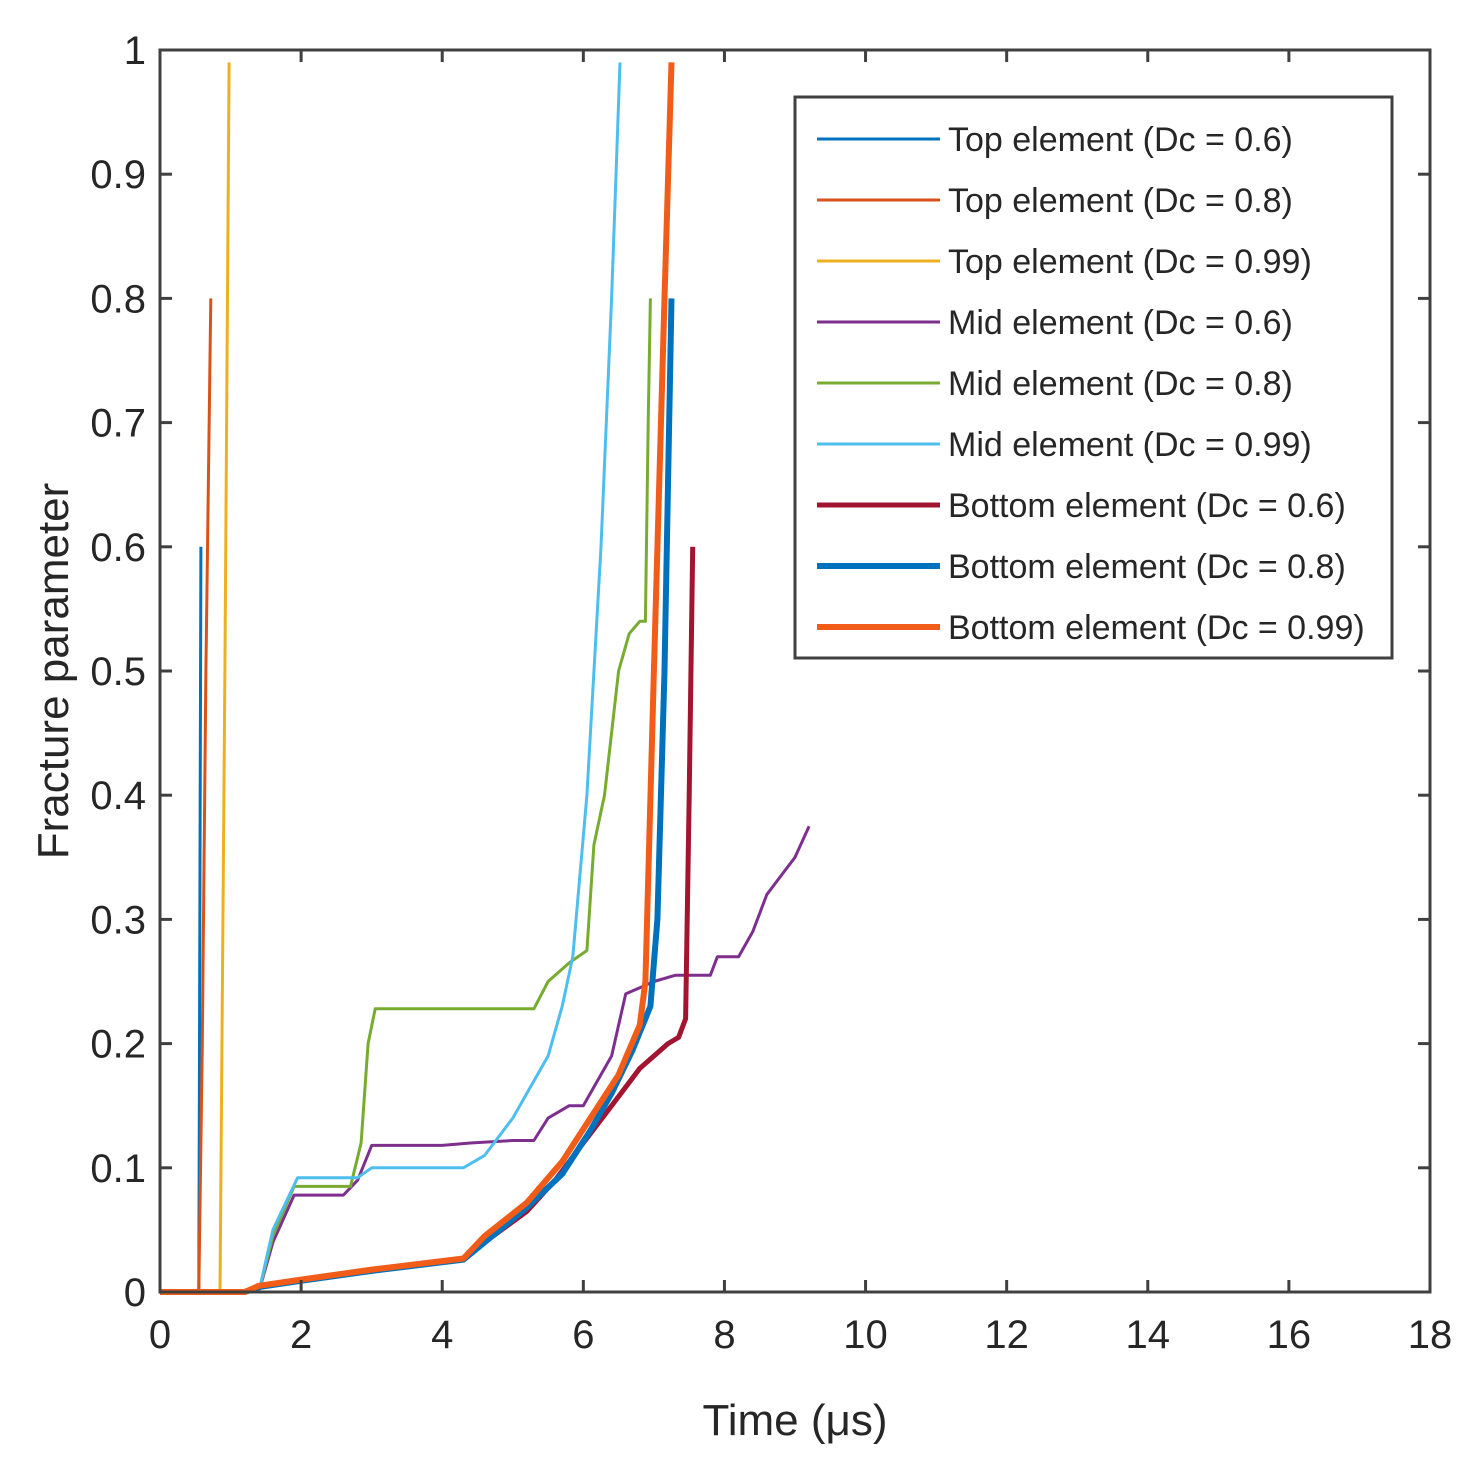  What do you see at coordinates (1130, 445) in the screenshot?
I see `legend-label-5: Mid element (Dc = 0.99)` at bounding box center [1130, 445].